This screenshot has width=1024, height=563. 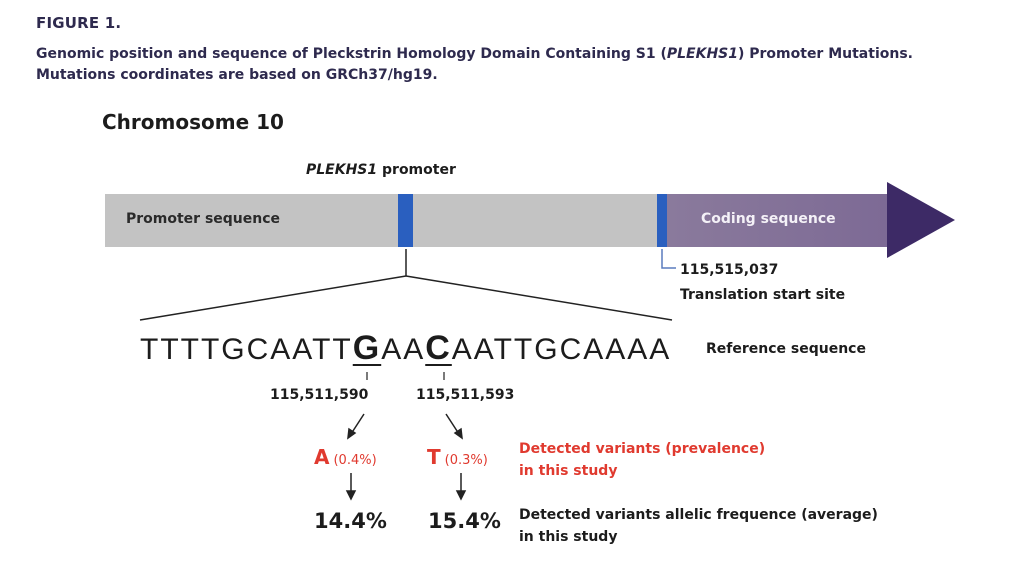 I want to click on coding-sequence-segment, so click(x=777, y=220).